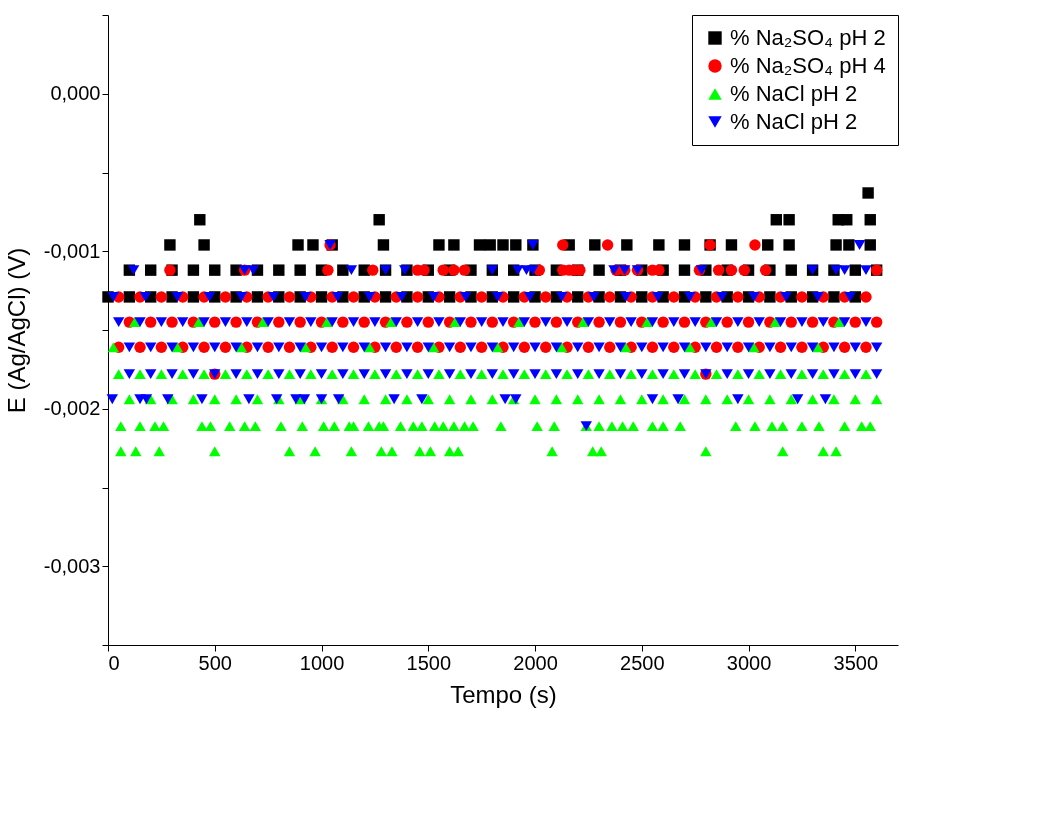 The height and width of the screenshot is (816, 1061). Describe the element at coordinates (16, 330) in the screenshot. I see `y-axis-title: E (Ag/AgCl) (V)` at that location.